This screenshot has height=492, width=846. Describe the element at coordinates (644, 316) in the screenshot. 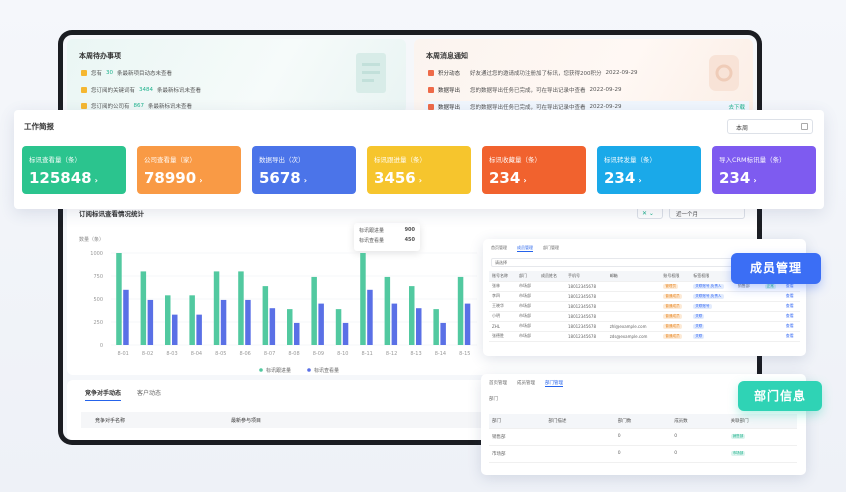

I see `table-row: 小明 市场部 18012345678 普通成员 关联 查看` at that location.